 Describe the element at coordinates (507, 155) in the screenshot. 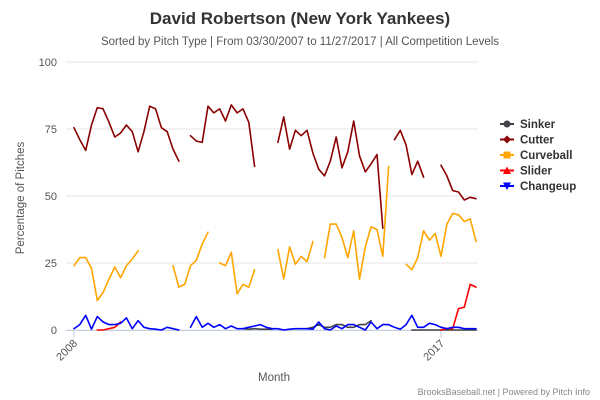

I see `legend-marker-square` at that location.